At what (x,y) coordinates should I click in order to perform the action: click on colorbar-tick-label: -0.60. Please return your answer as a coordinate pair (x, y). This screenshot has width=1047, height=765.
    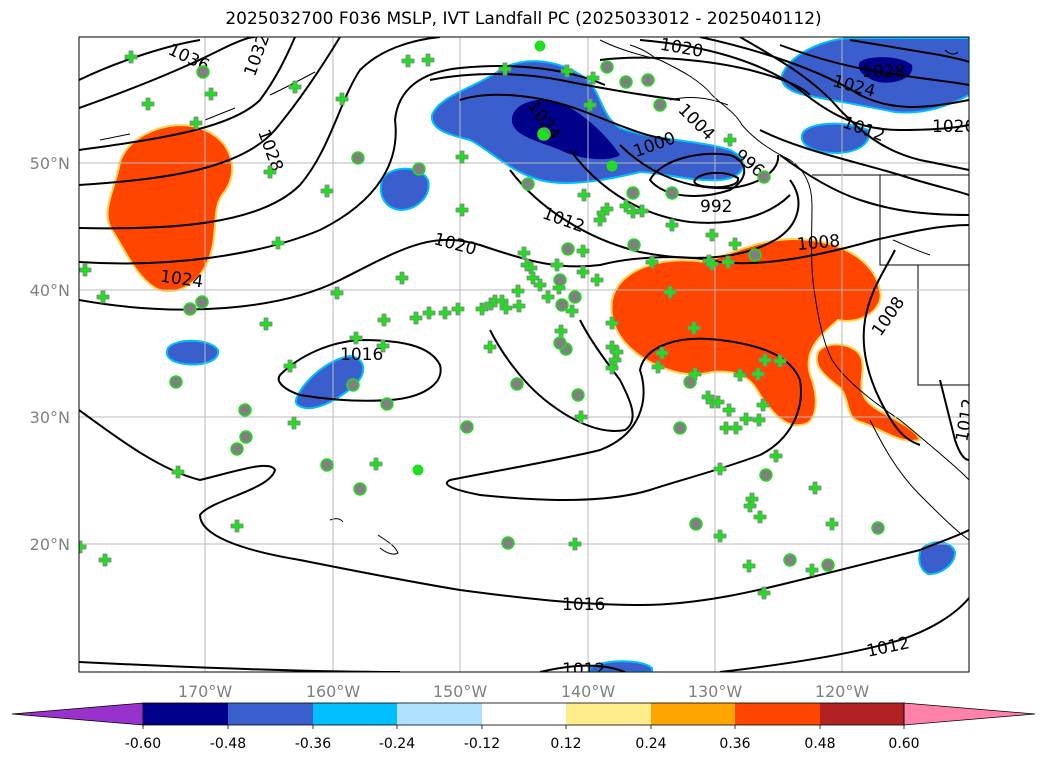
    Looking at the image, I should click on (143, 744).